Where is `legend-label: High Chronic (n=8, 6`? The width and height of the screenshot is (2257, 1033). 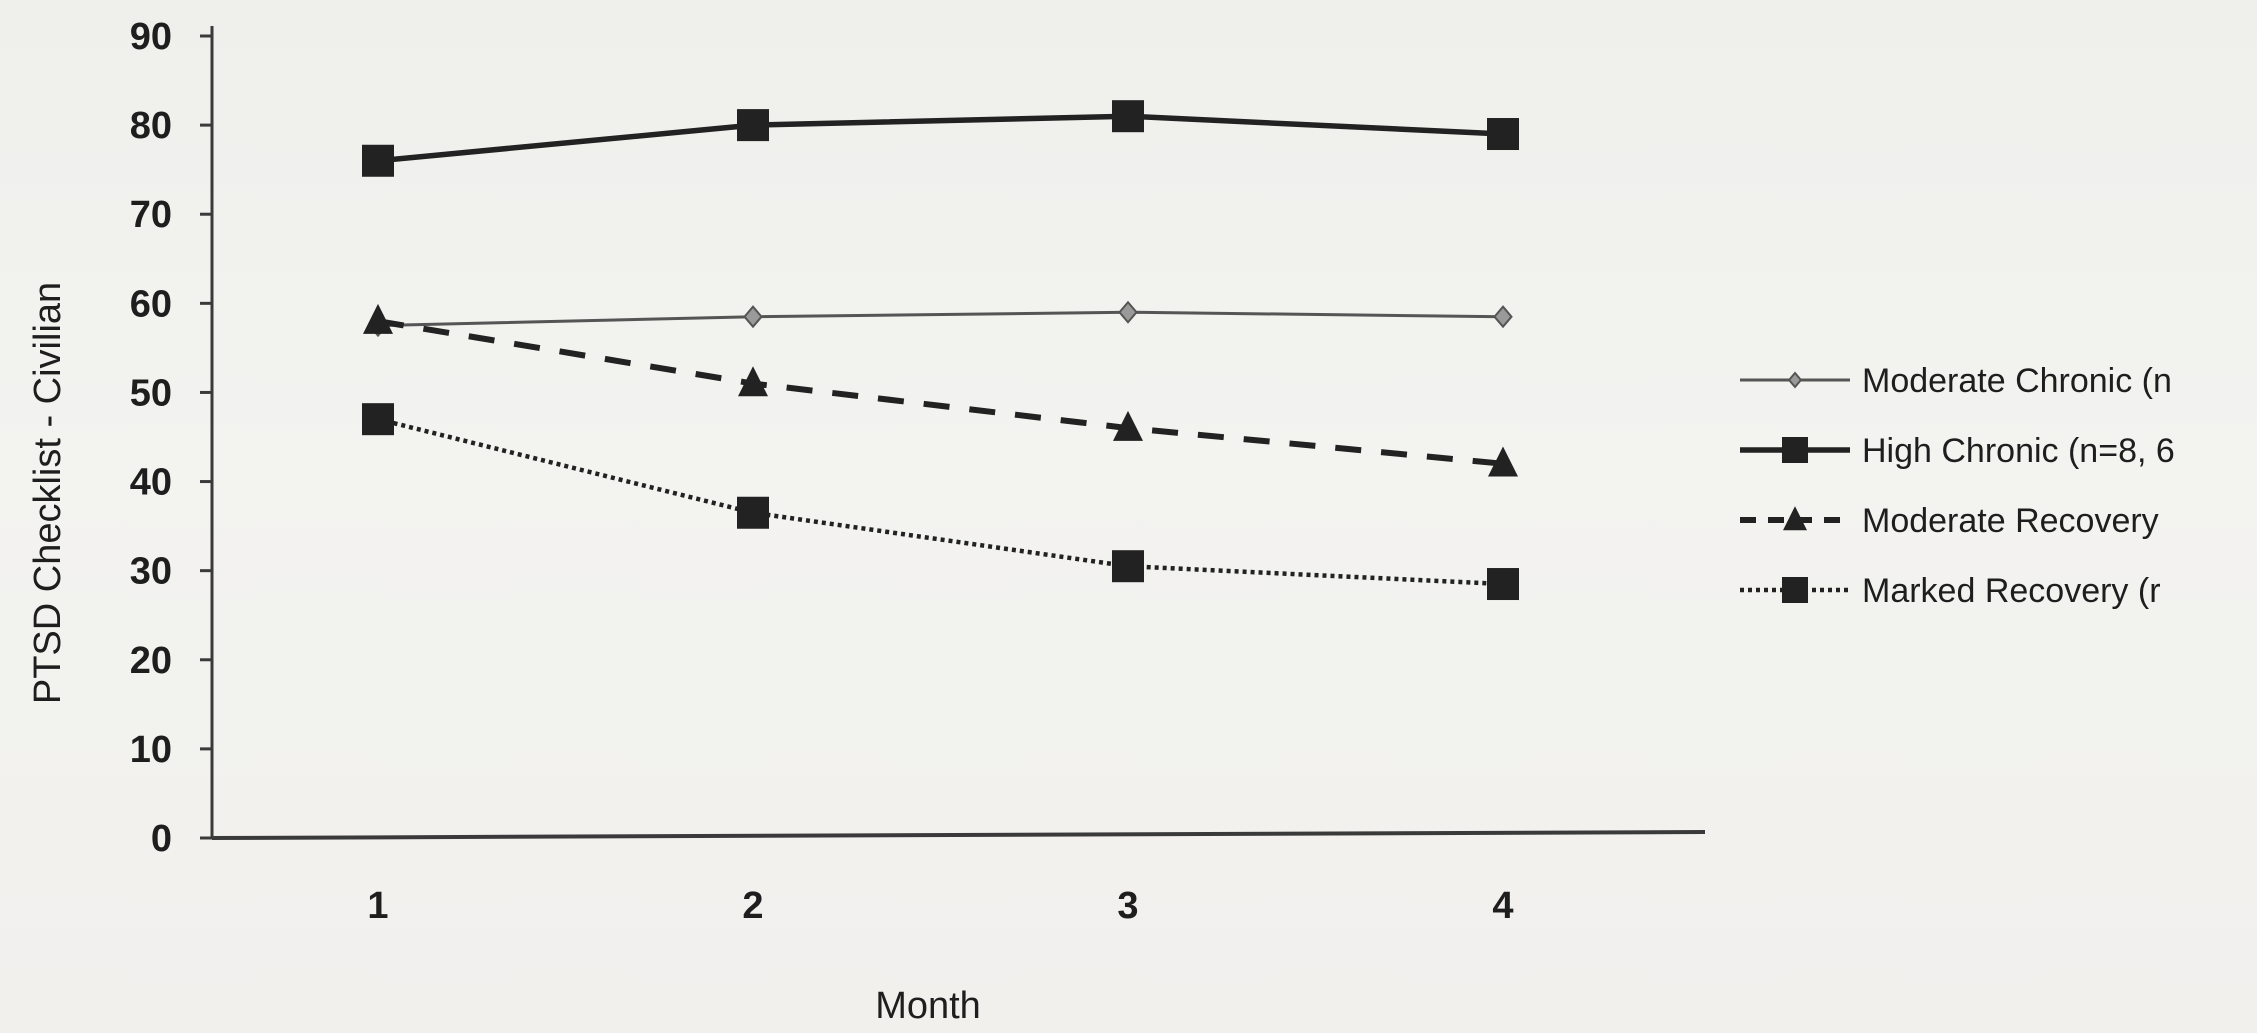
legend-label: High Chronic (n=8, 6 is located at coordinates (2018, 451).